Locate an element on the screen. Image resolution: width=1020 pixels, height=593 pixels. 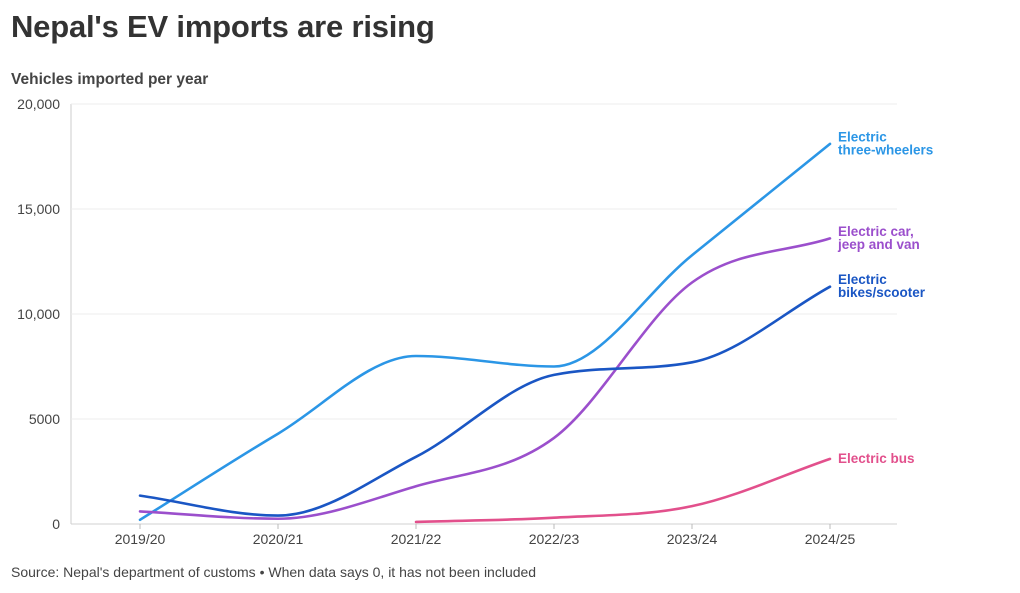
chart-title: Nepal's EV imports are rising is located at coordinates (223, 26).